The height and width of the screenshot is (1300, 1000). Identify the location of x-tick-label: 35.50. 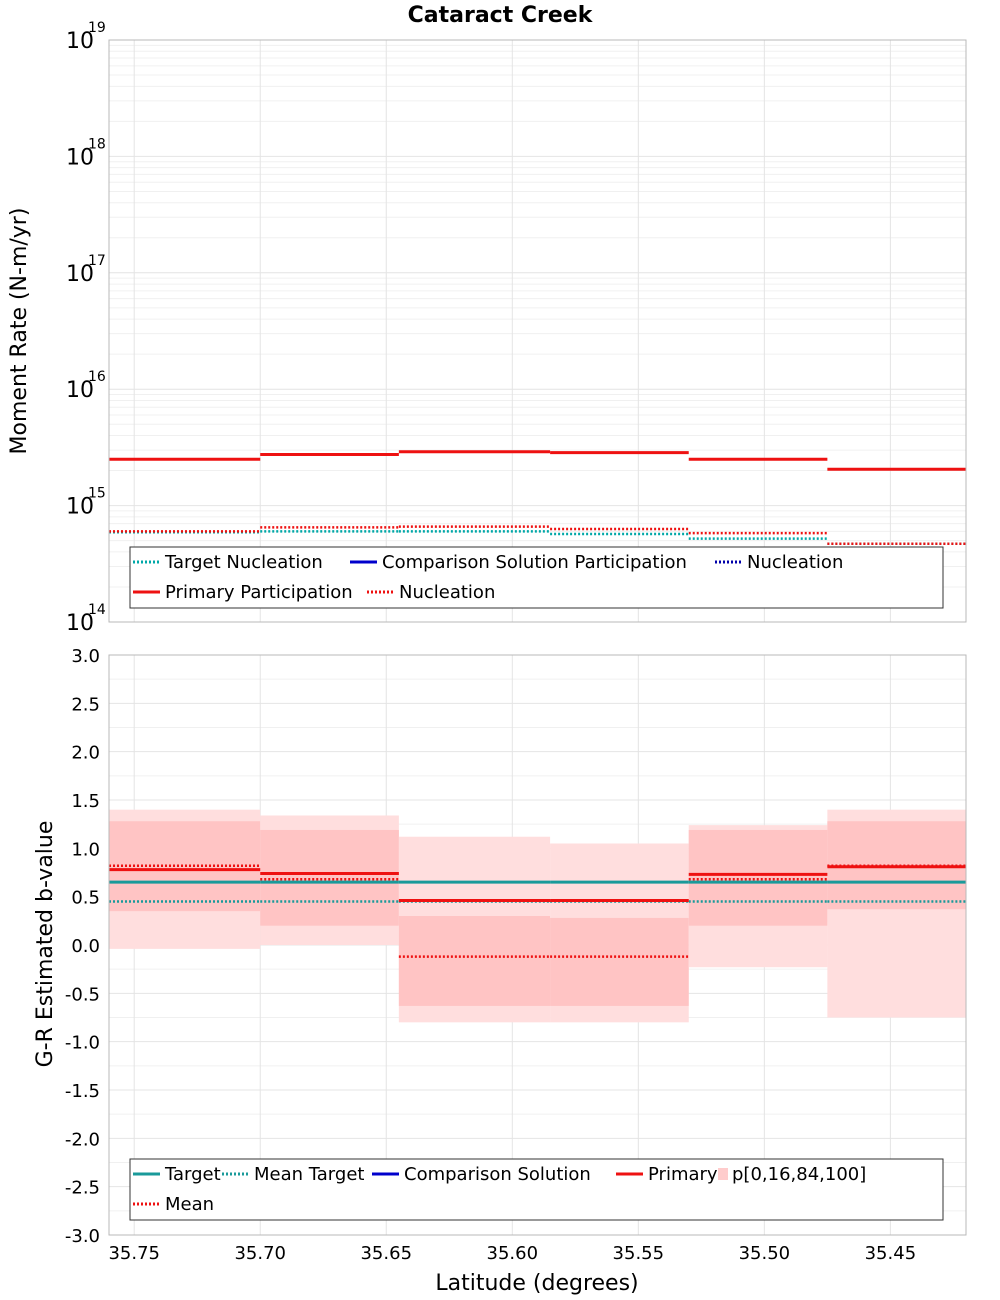
(765, 1253).